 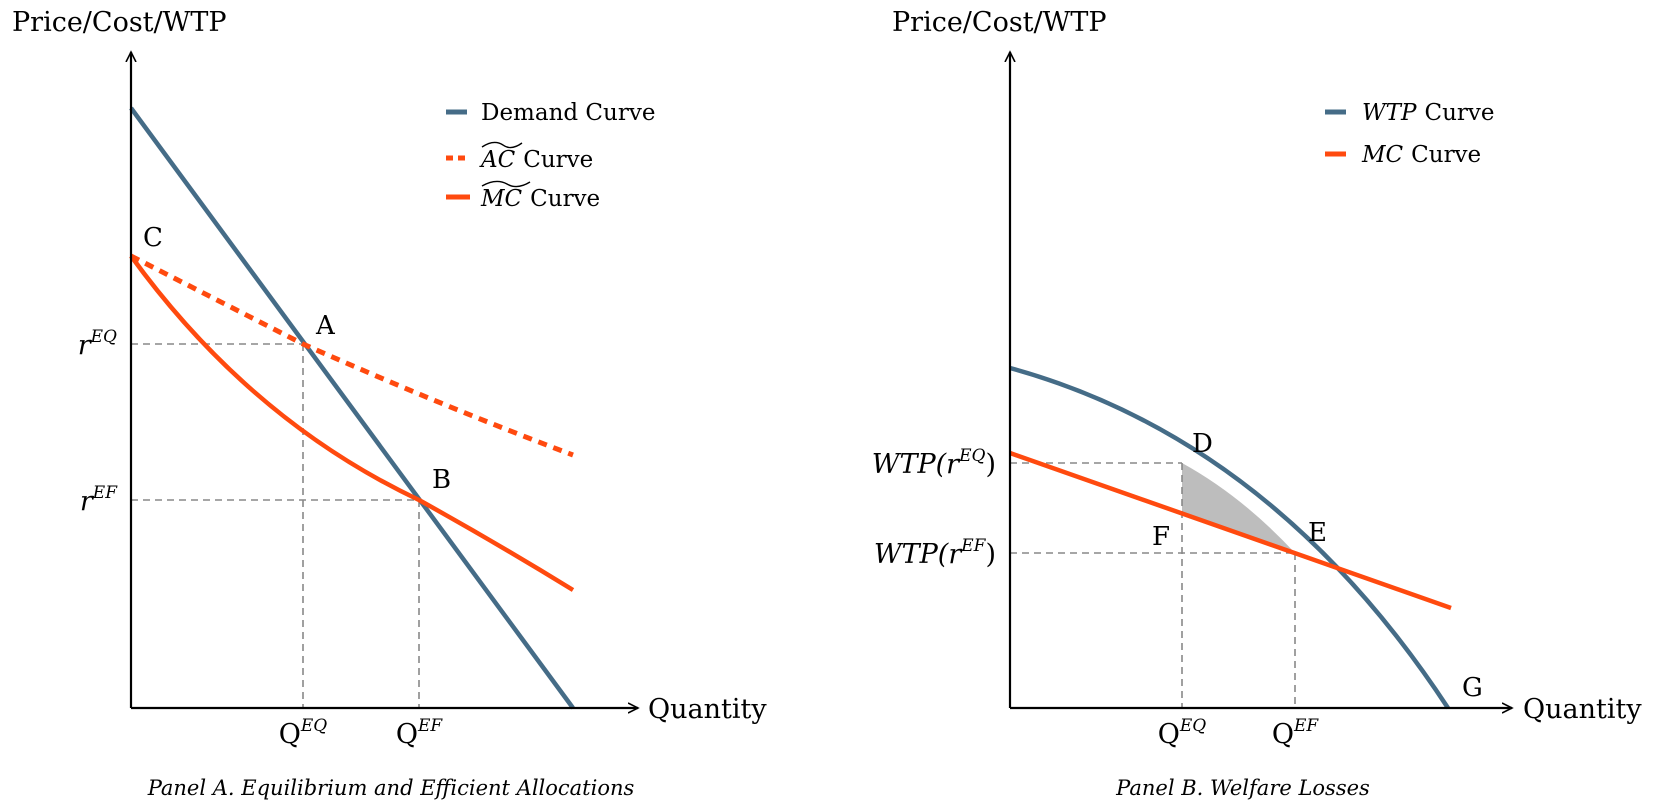 I want to click on mc-curve, so click(x=1230, y=530).